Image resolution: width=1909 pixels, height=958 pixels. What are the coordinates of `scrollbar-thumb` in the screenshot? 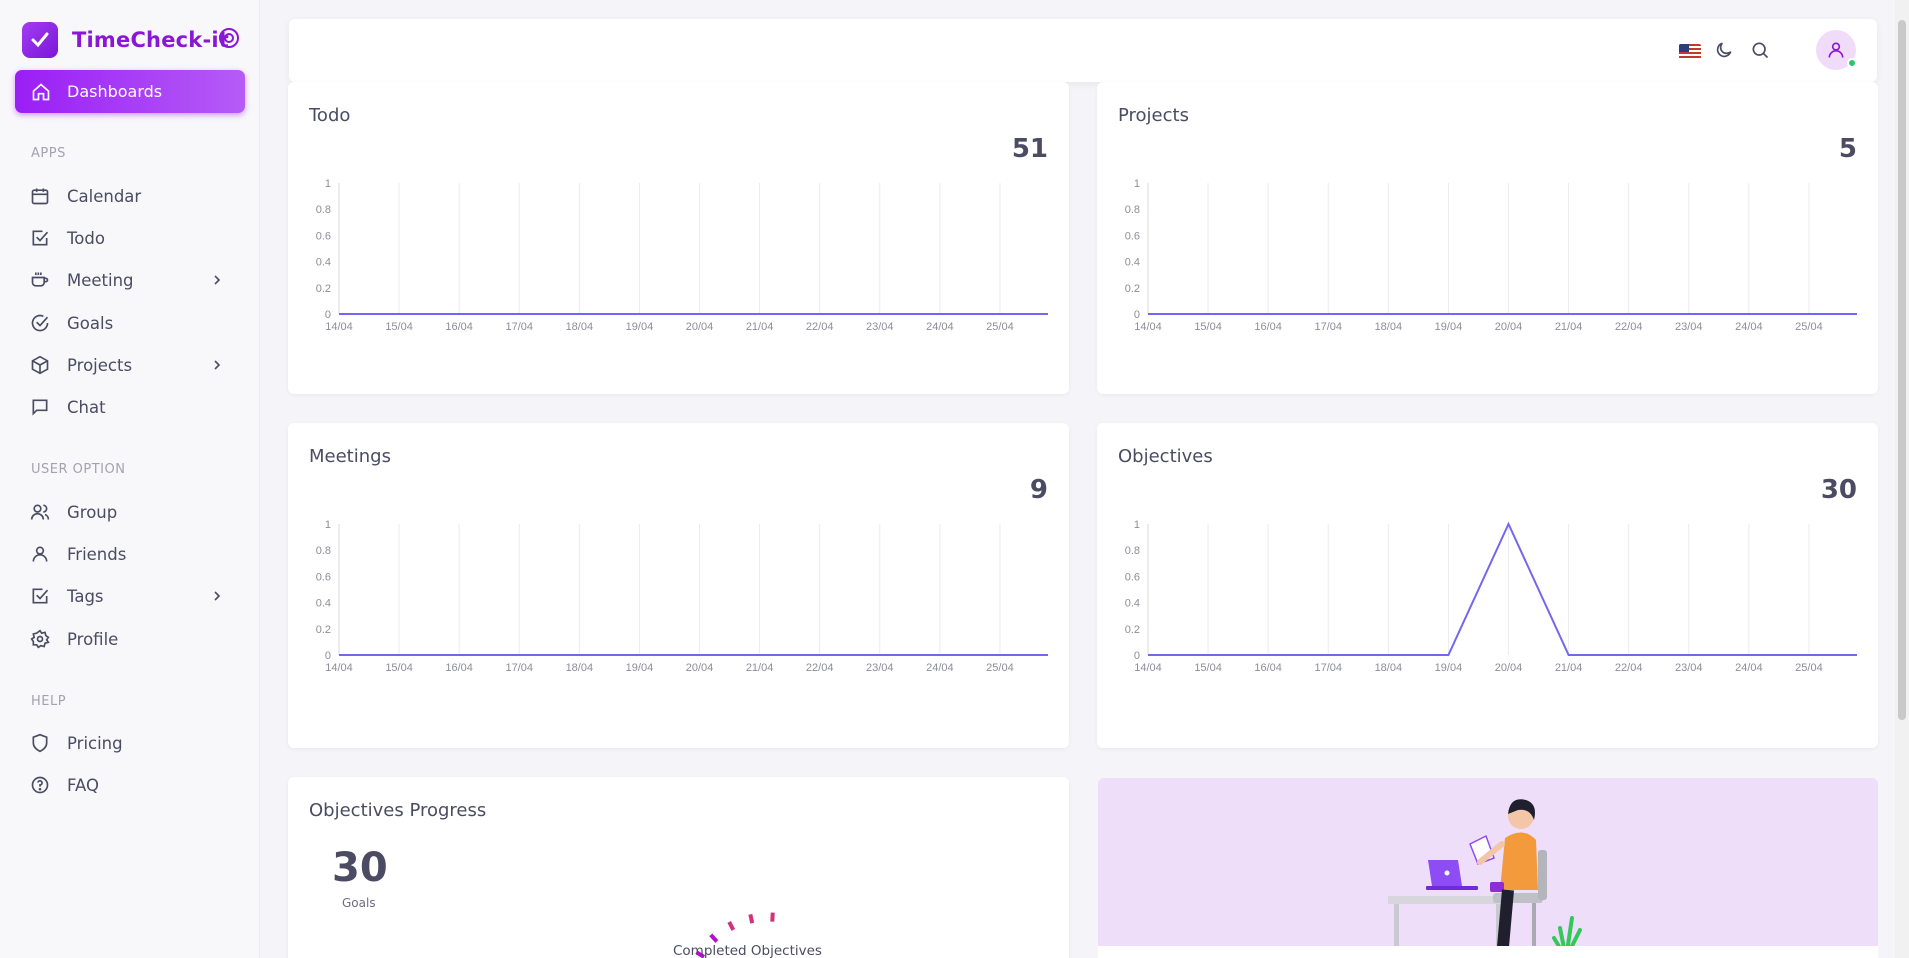 It's located at (1902, 370).